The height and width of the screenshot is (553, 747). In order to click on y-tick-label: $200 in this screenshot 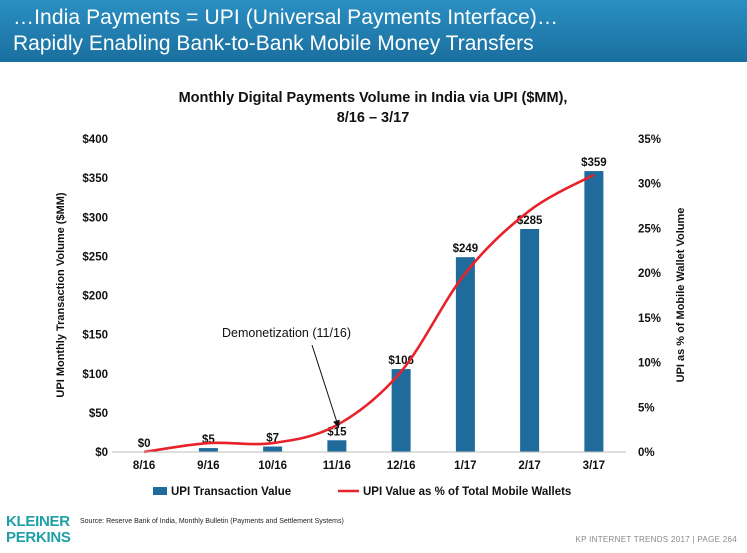, I will do `click(95, 297)`.